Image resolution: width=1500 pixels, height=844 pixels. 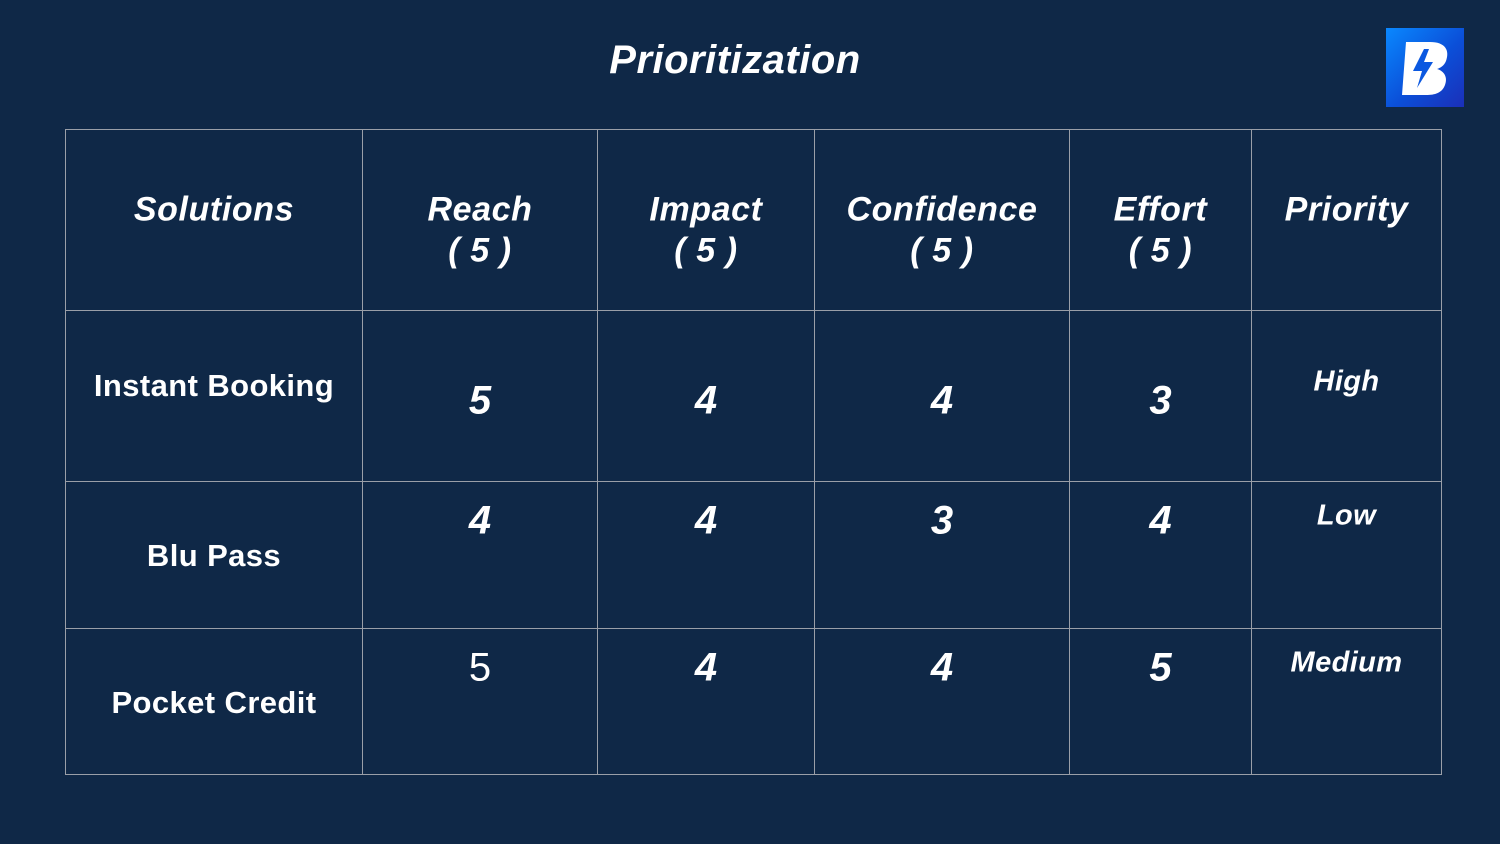 I want to click on header-cell-impact: Impact ( 5 ), so click(x=706, y=220).